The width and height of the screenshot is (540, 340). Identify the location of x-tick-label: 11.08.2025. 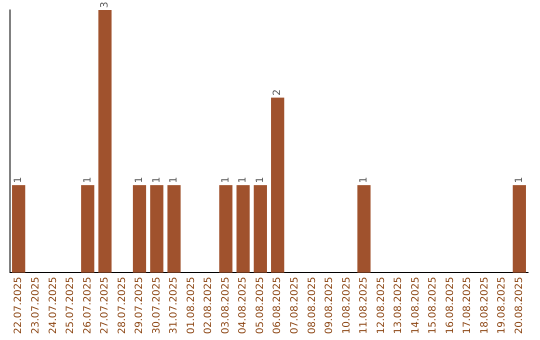
(364, 305).